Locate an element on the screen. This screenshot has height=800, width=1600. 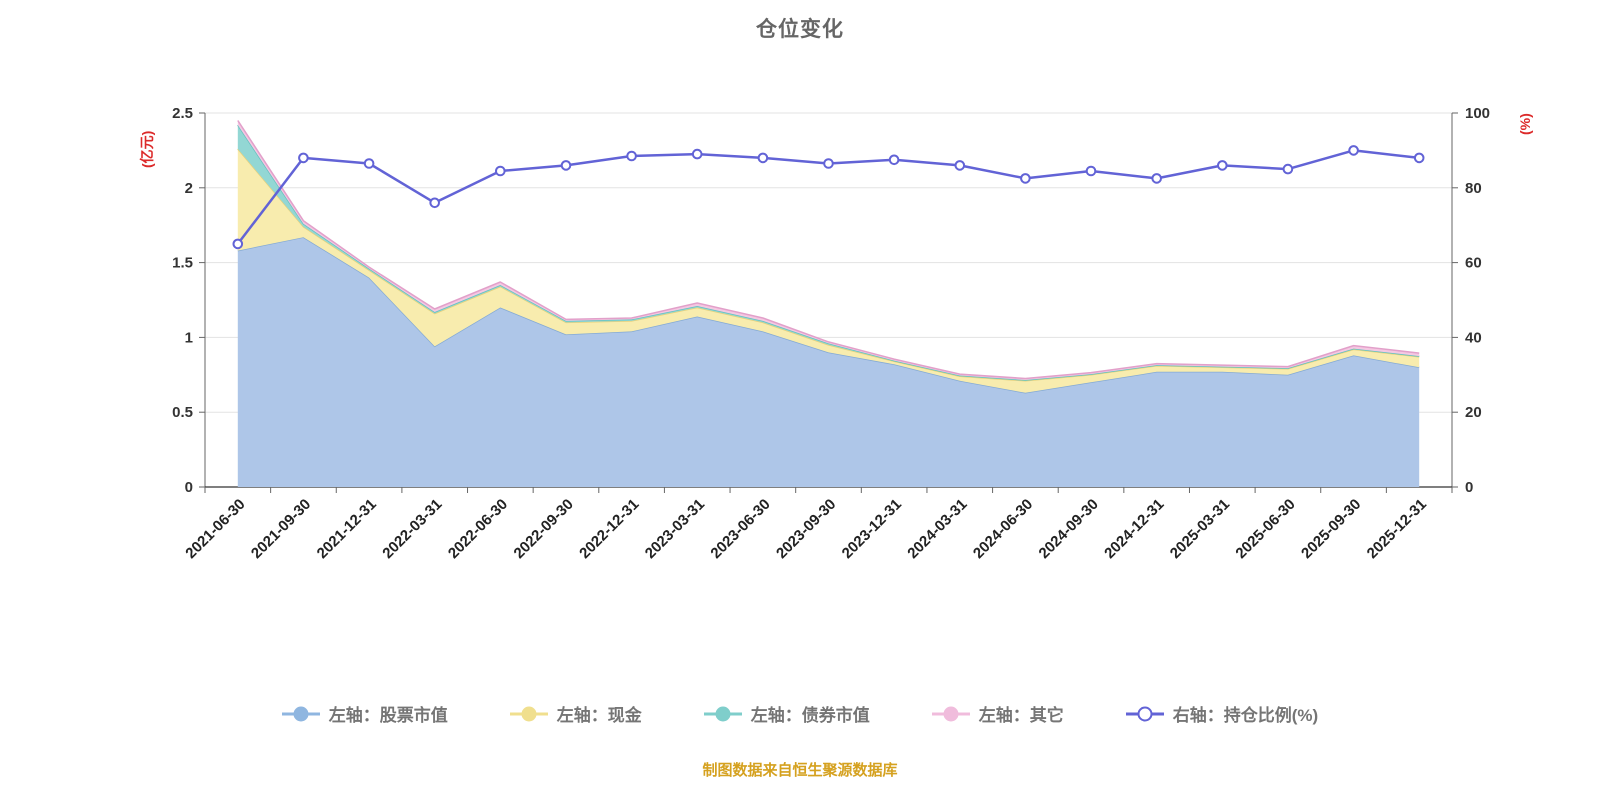
x-axis-label: 2021-06-30 is located at coordinates (215, 529).